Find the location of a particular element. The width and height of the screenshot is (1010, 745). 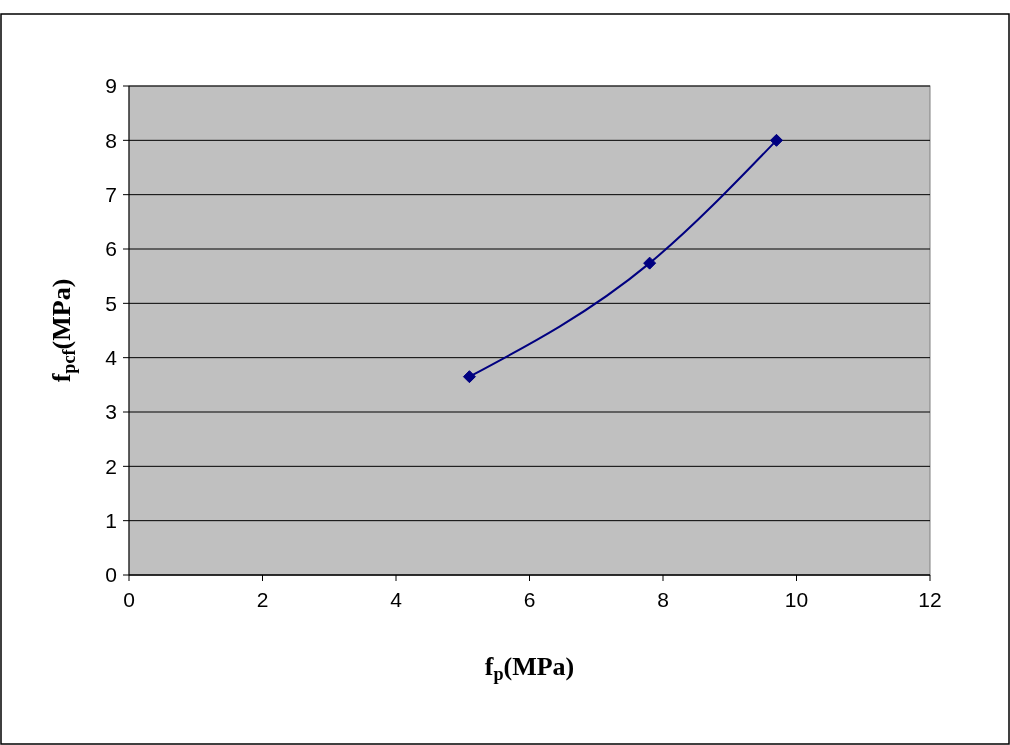

x-tick-label: 8 is located at coordinates (663, 599).